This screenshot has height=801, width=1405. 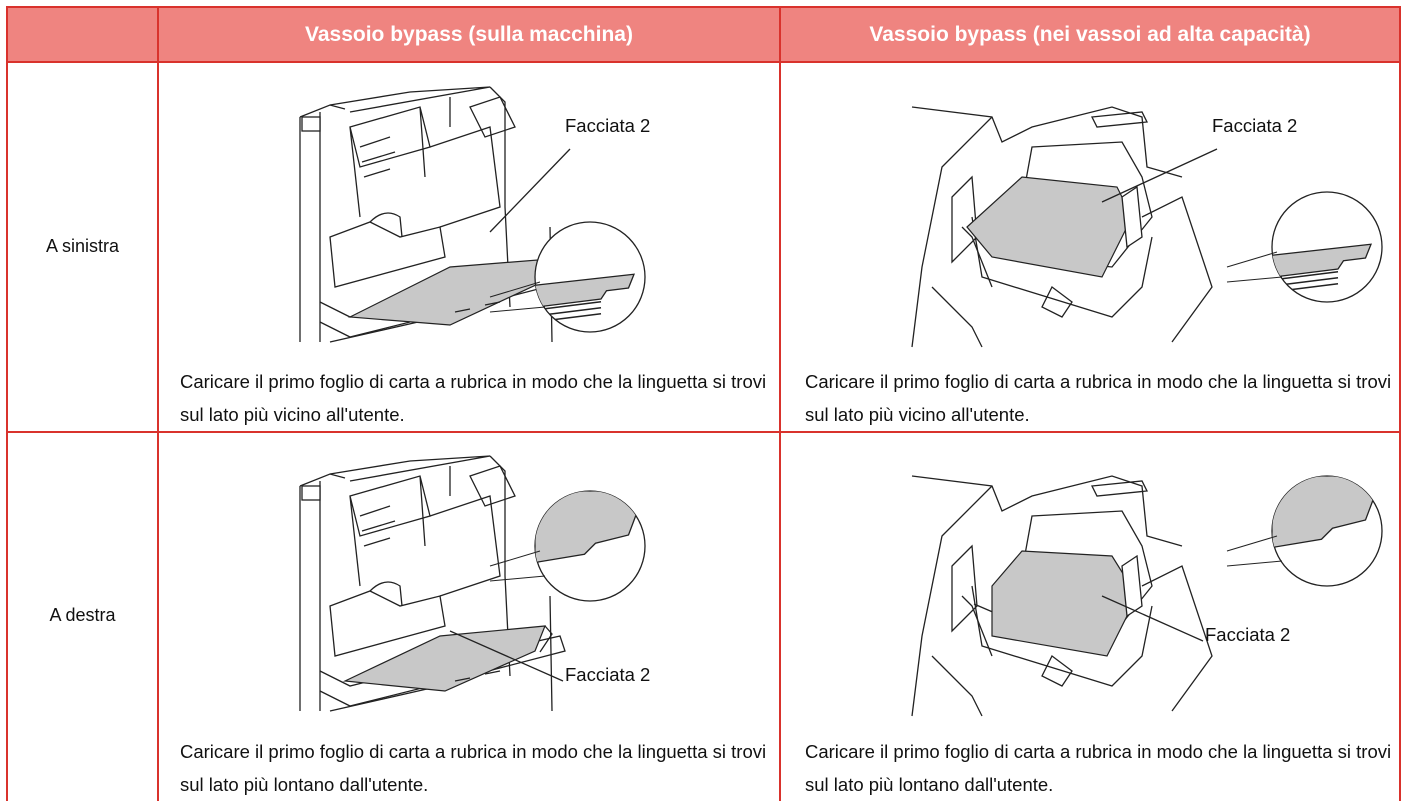 What do you see at coordinates (82, 245) in the screenshot?
I see `row-label: A sinistra` at bounding box center [82, 245].